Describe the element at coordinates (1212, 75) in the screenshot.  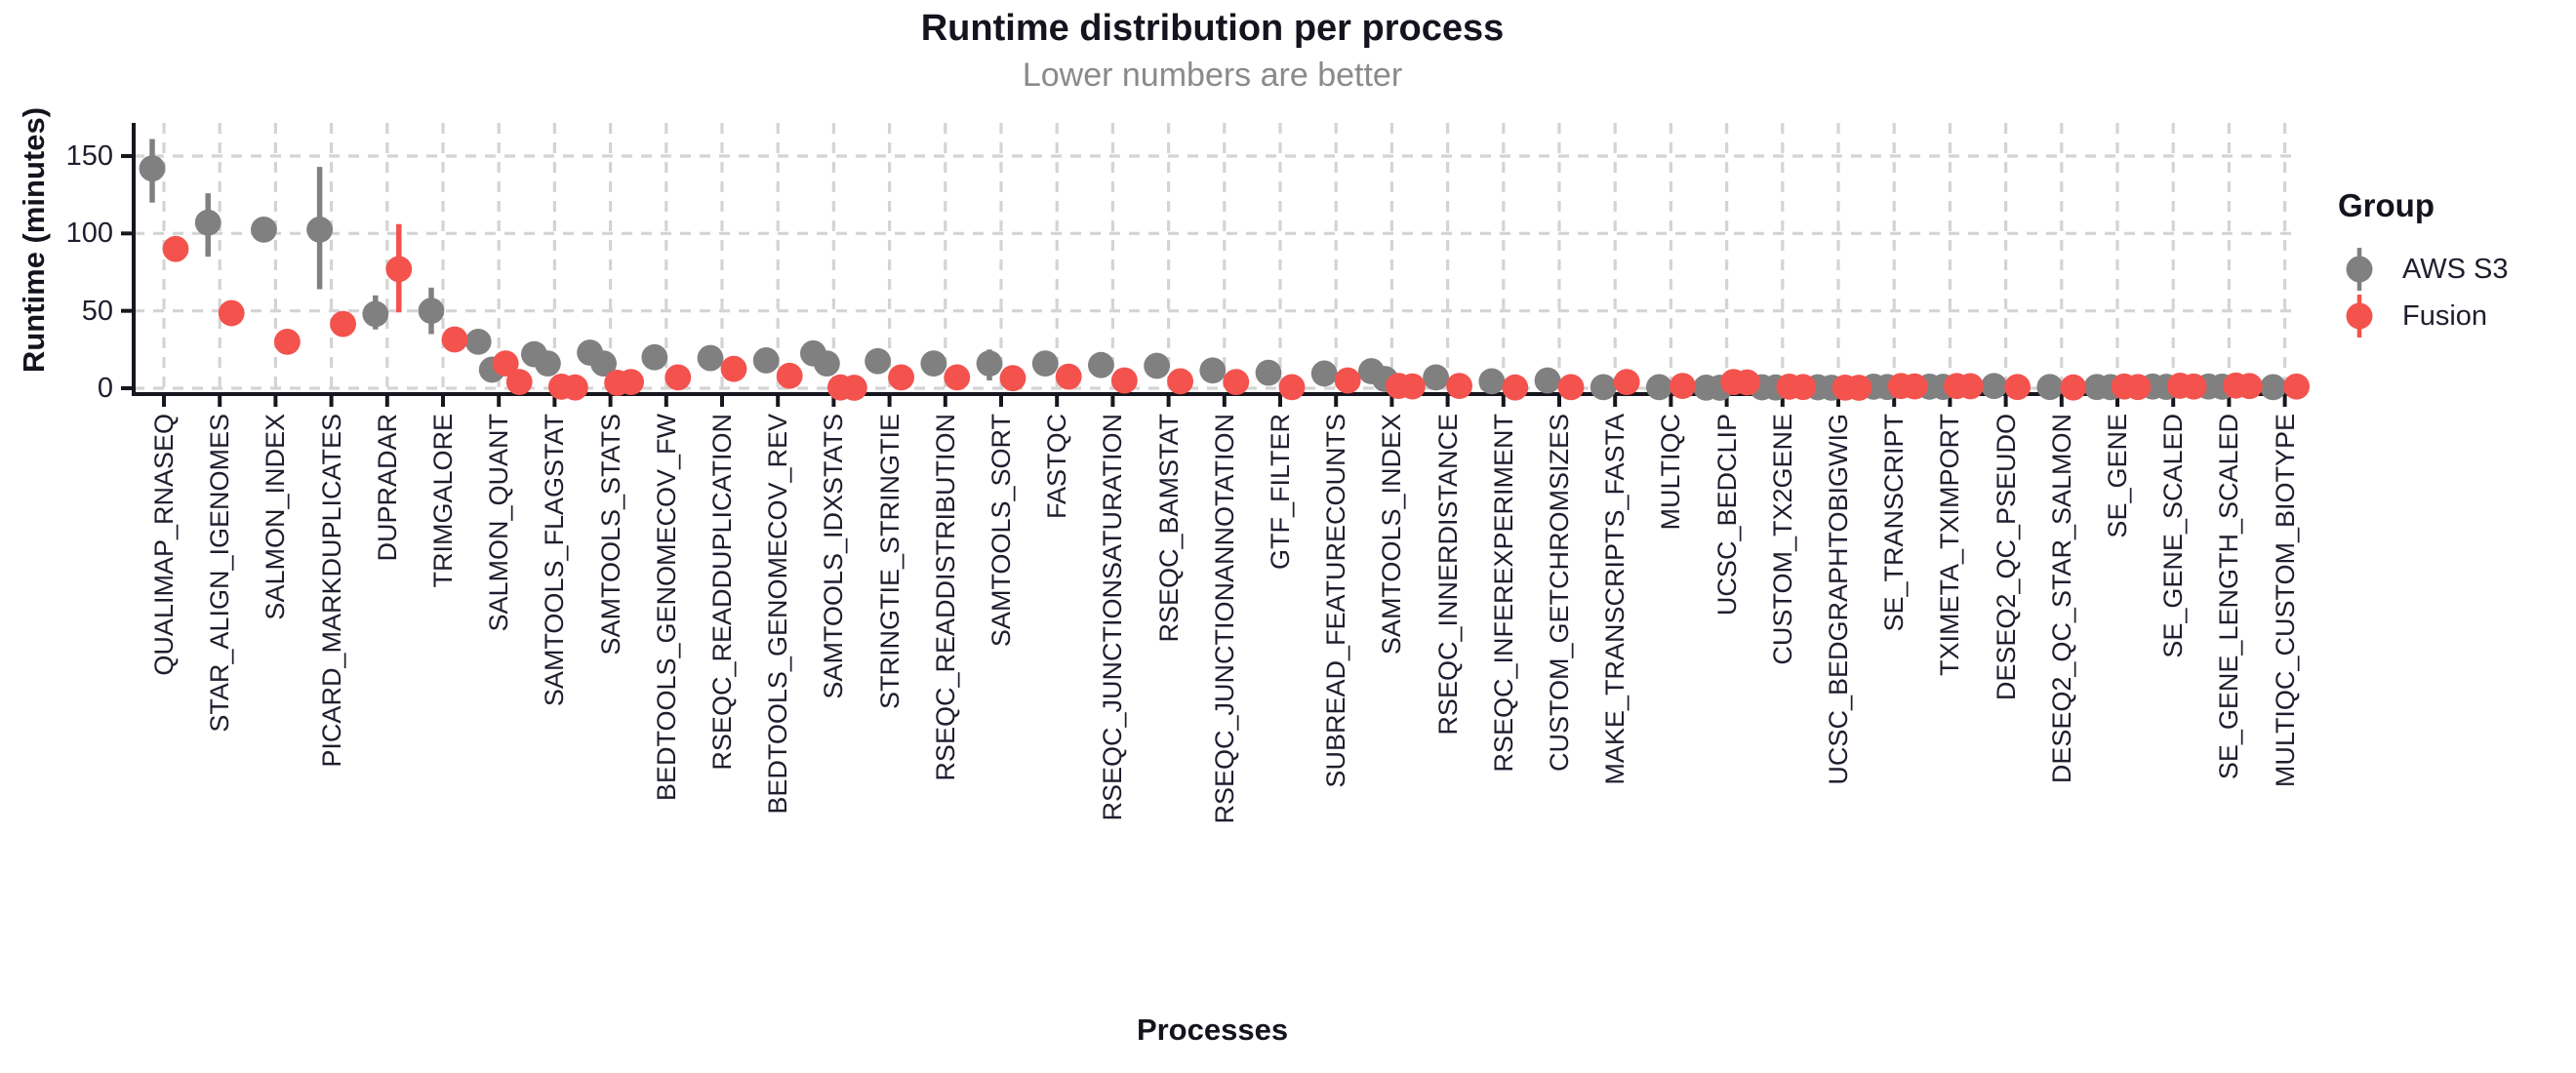
I see `chart-subtitle: Lower numbers are better` at that location.